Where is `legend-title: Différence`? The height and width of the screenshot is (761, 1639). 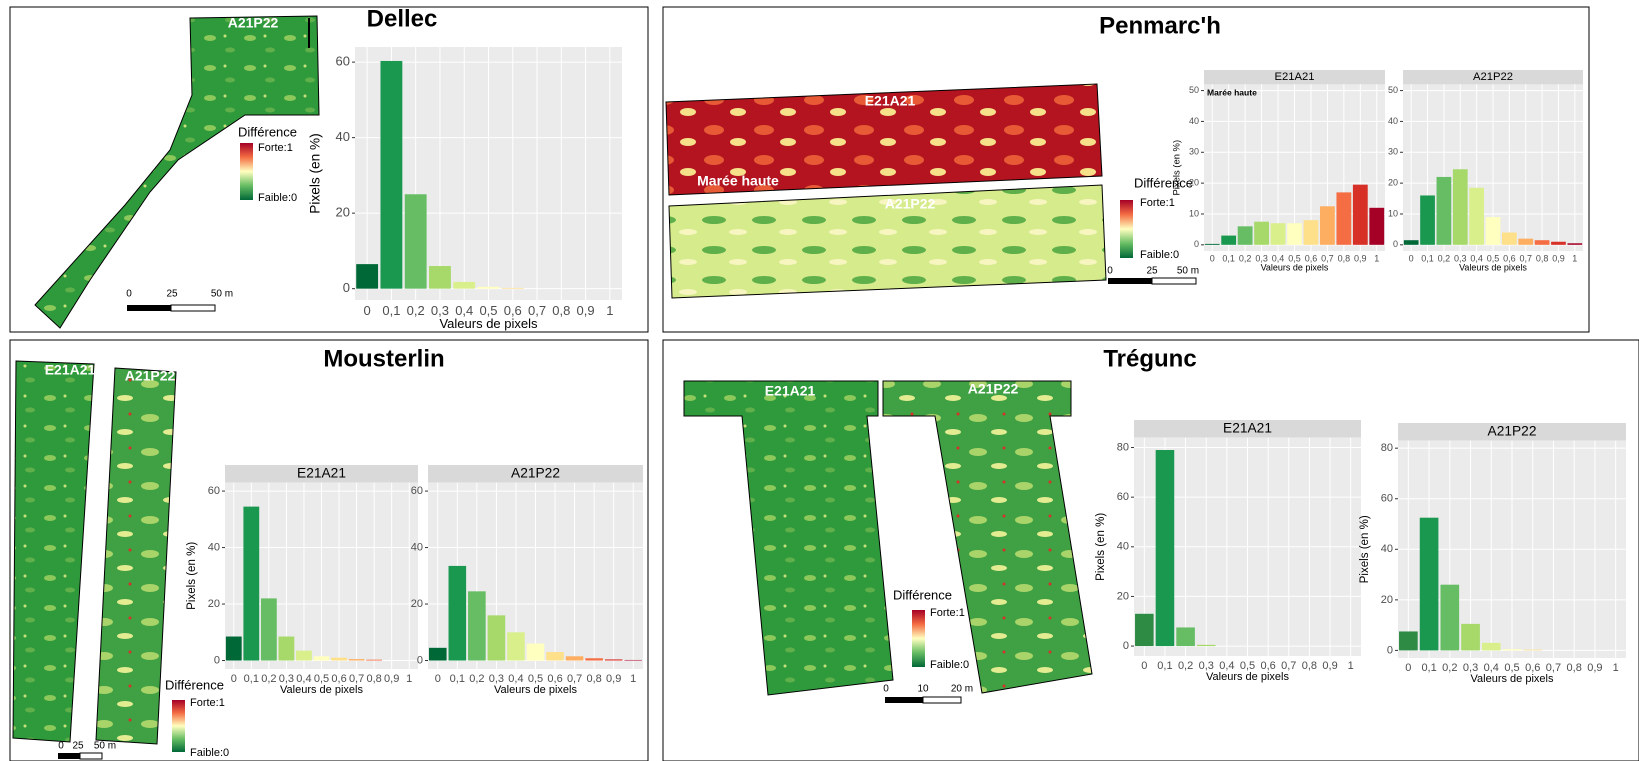
legend-title: Différence is located at coordinates (267, 131).